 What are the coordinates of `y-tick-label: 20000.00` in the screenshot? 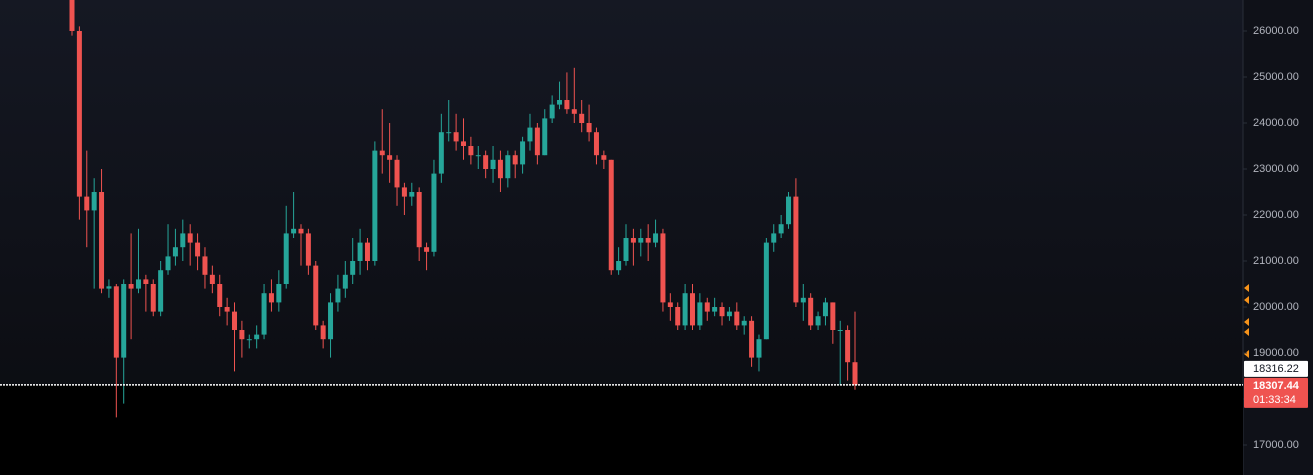 It's located at (1276, 307).